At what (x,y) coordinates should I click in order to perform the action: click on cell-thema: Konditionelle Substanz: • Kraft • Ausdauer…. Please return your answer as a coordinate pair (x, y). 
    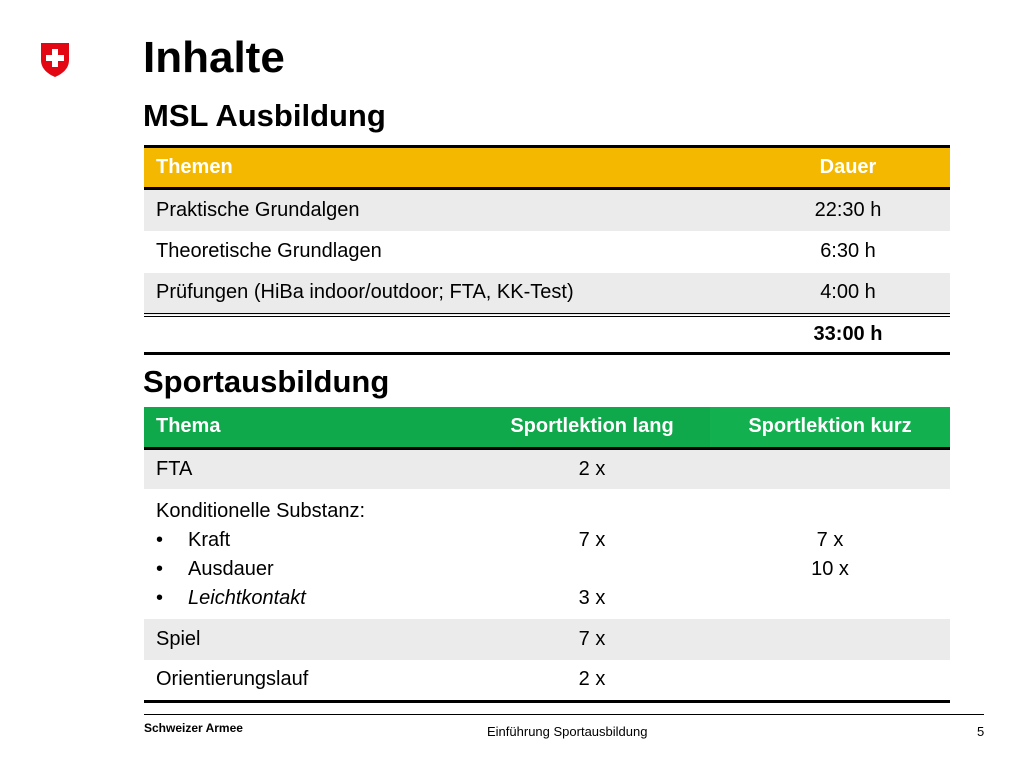
    Looking at the image, I should click on (309, 554).